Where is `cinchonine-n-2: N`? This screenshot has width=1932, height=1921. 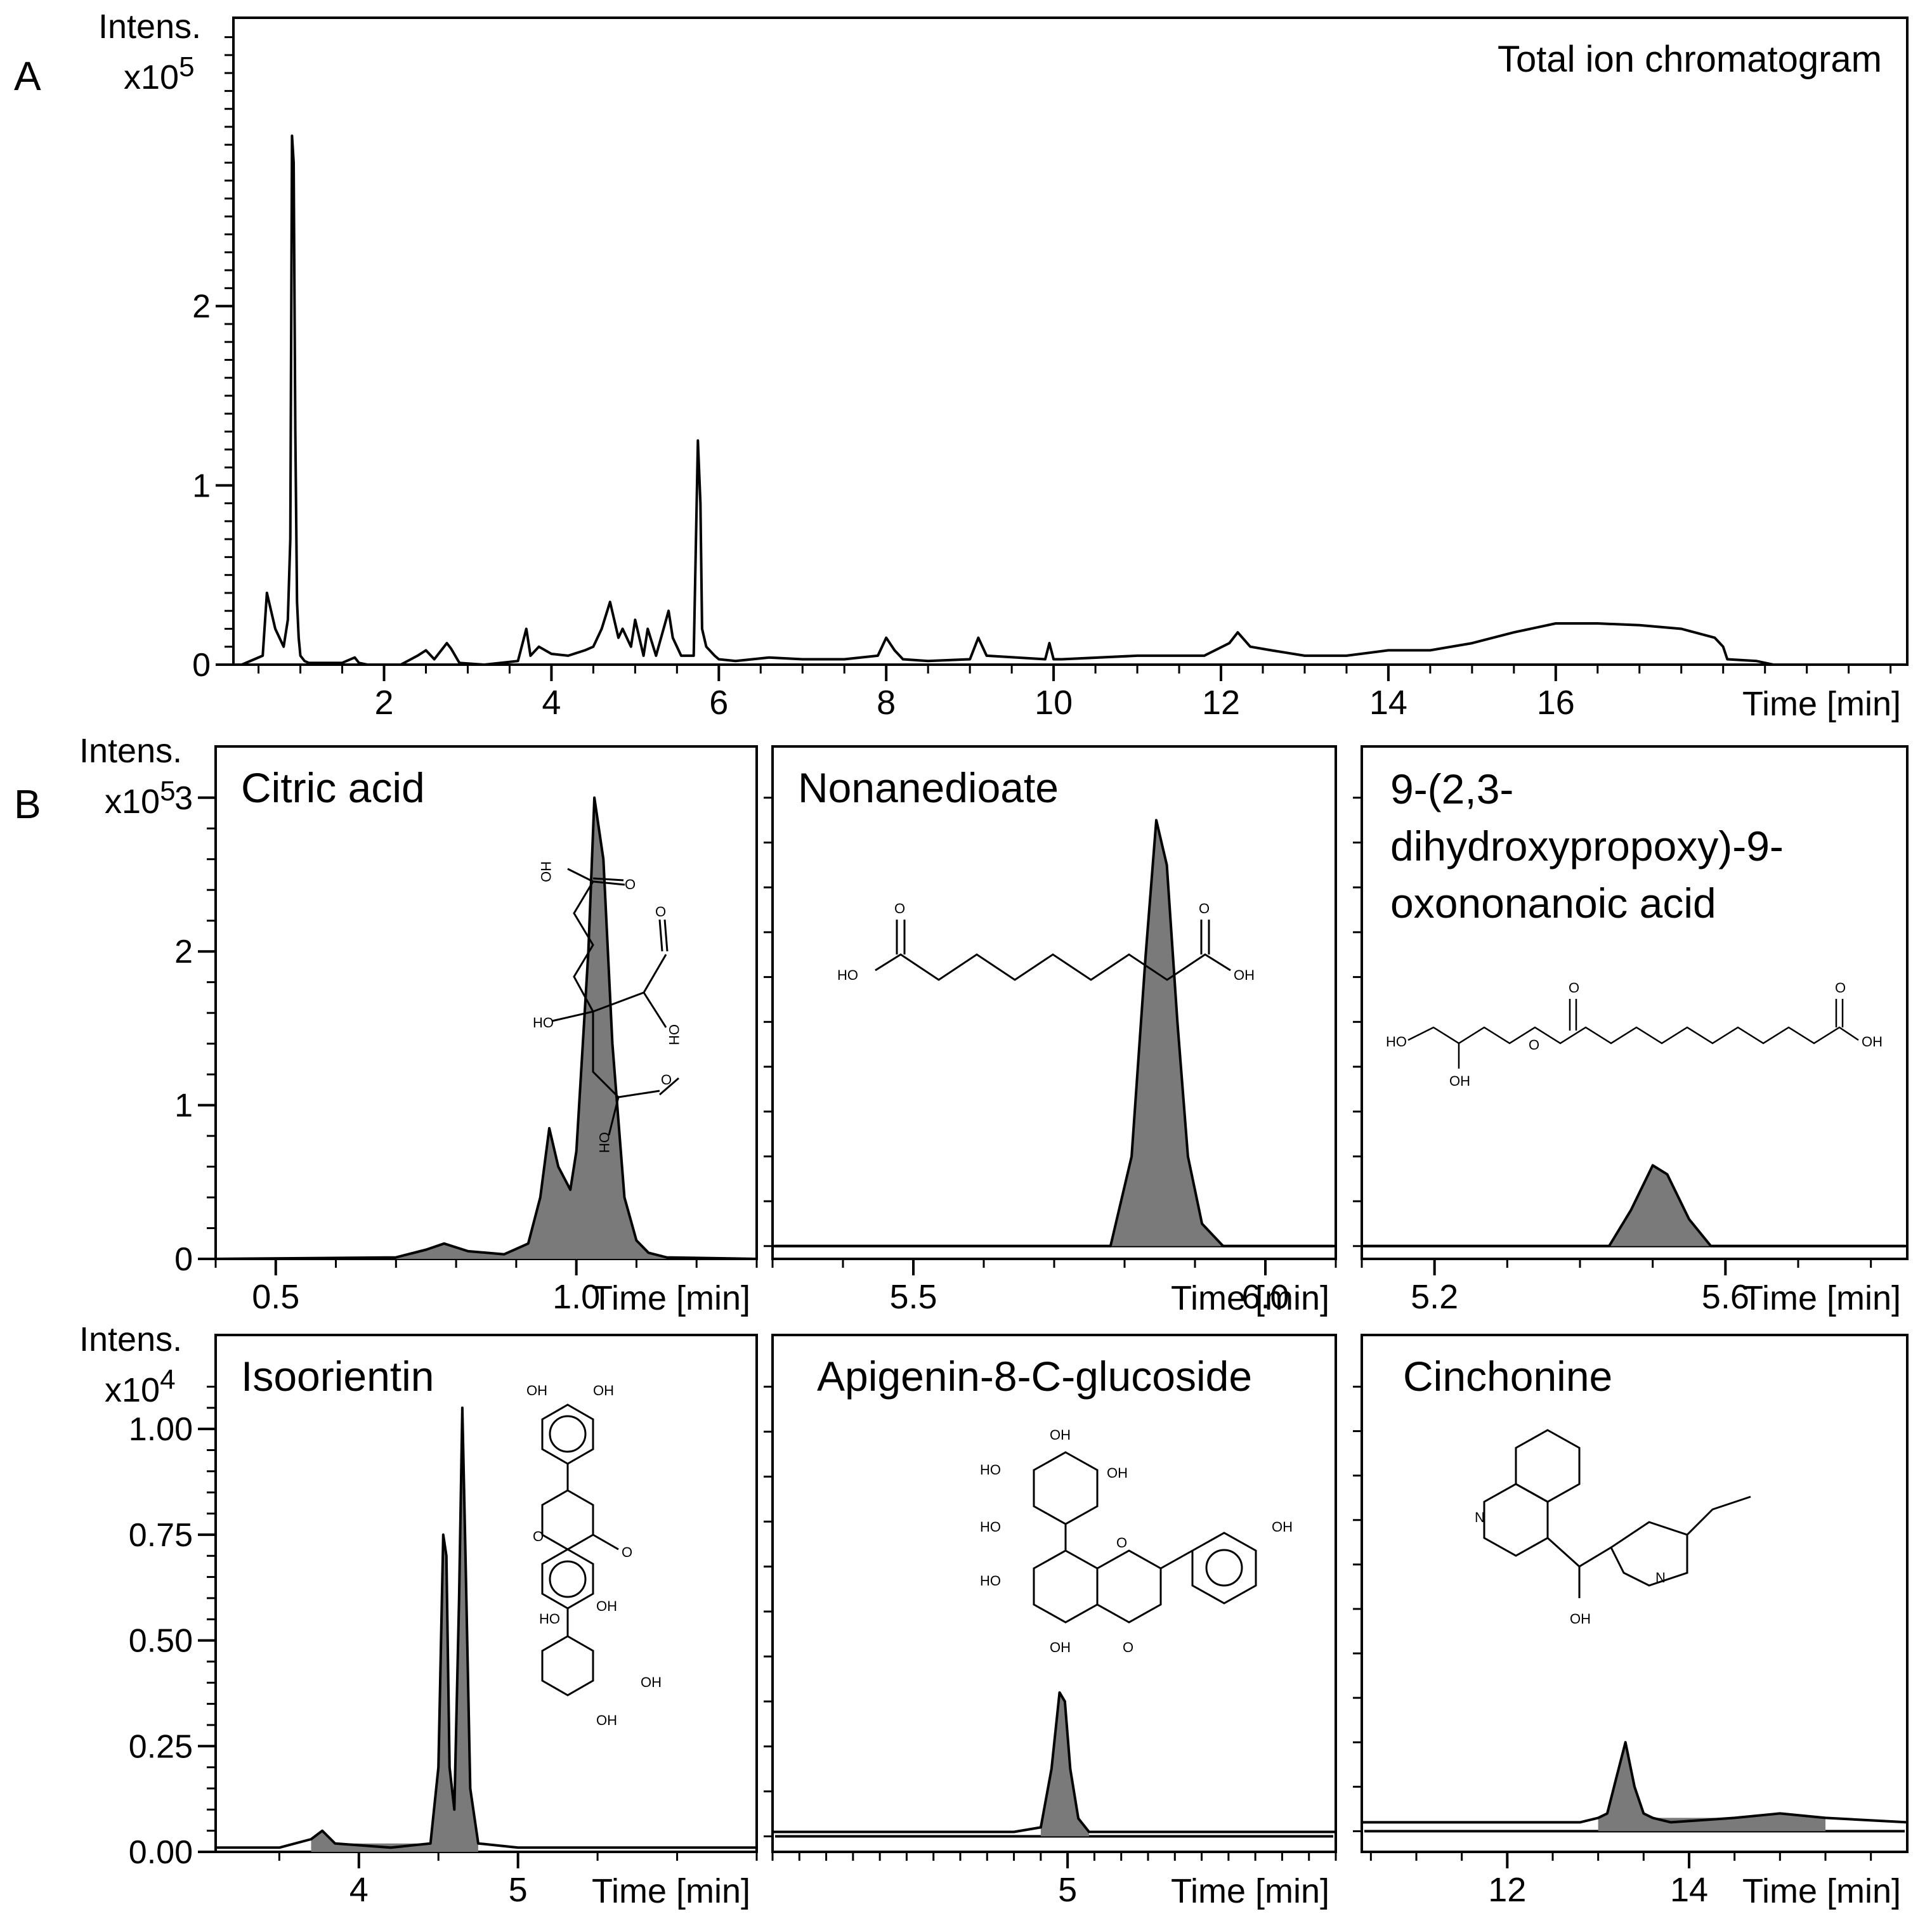
cinchonine-n-2: N is located at coordinates (1661, 1578).